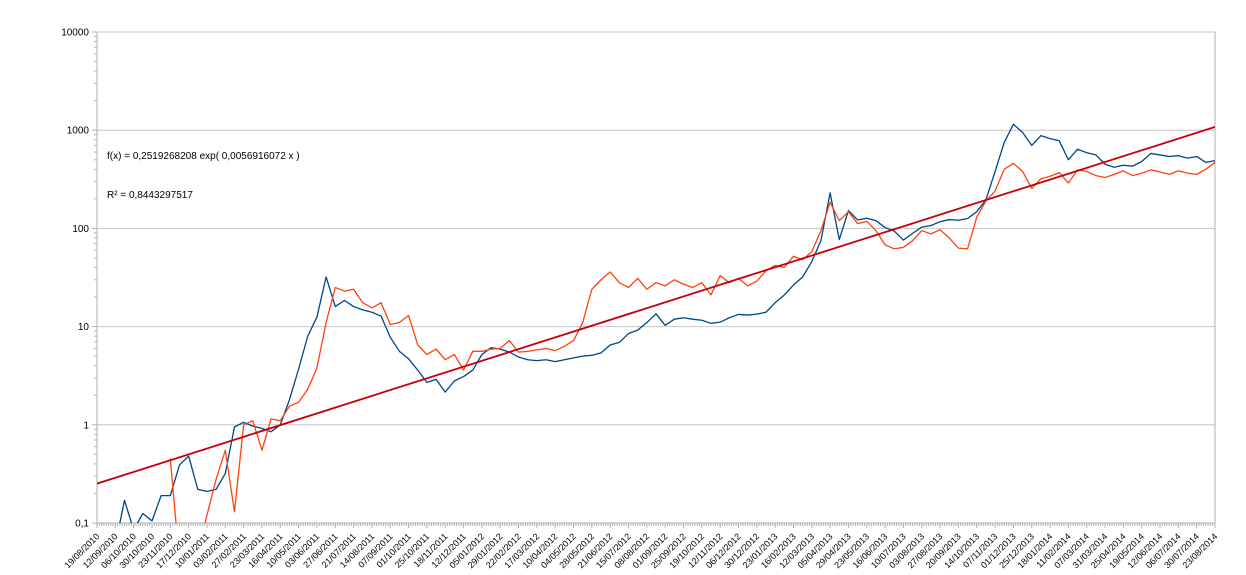  I want to click on y-axis-label: 10, so click(84, 327).